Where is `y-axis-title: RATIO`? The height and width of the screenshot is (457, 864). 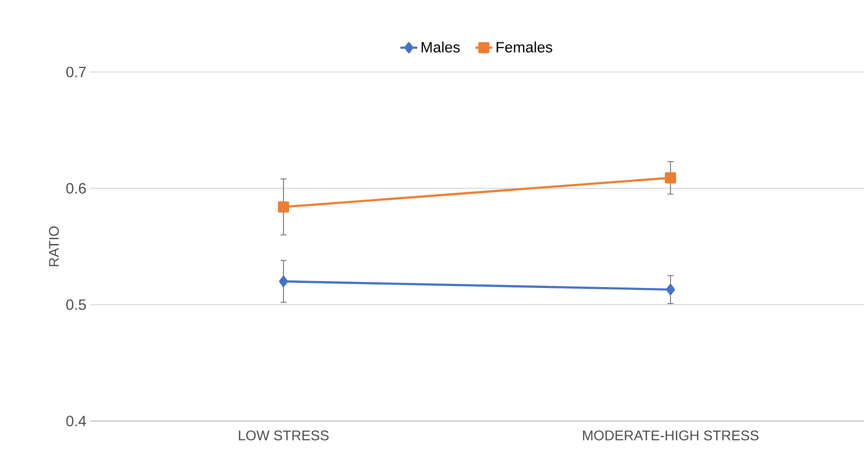
y-axis-title: RATIO is located at coordinates (53, 246).